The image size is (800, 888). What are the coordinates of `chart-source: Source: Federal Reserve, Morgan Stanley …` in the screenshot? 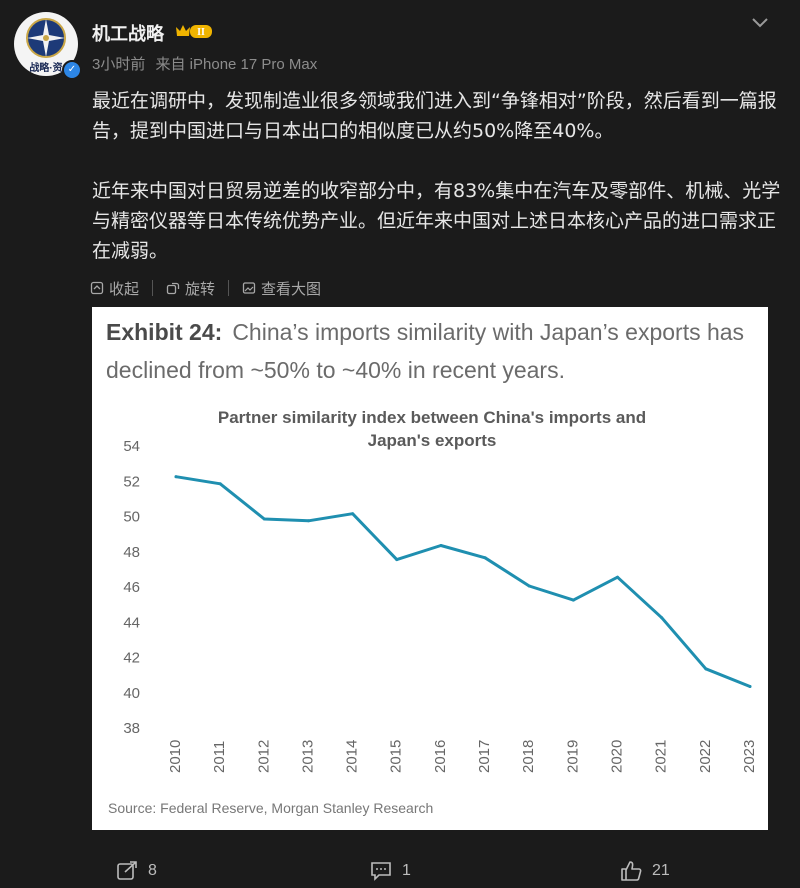 It's located at (271, 808).